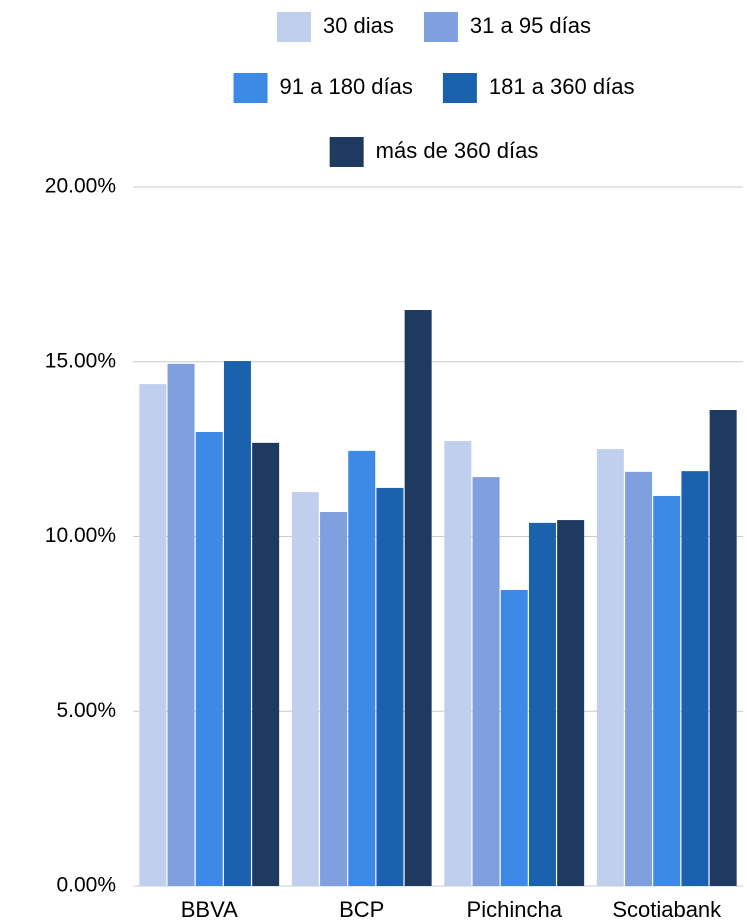  Describe the element at coordinates (346, 86) in the screenshot. I see `legend-label: 91 a 180 días` at that location.